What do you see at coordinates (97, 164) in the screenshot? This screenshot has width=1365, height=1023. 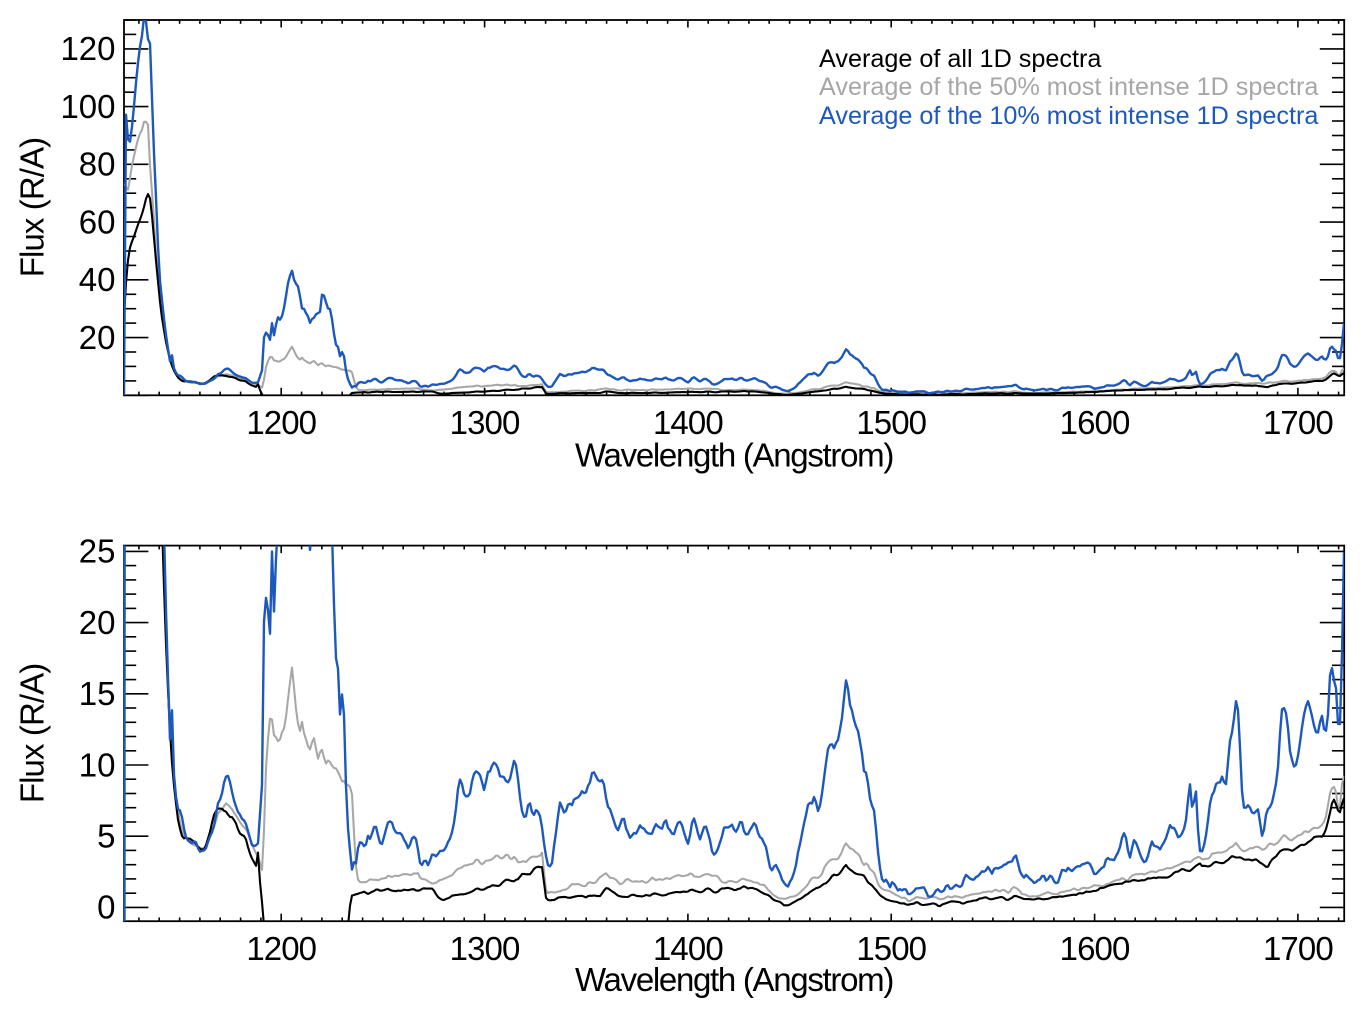 I see `svg-text: 80` at bounding box center [97, 164].